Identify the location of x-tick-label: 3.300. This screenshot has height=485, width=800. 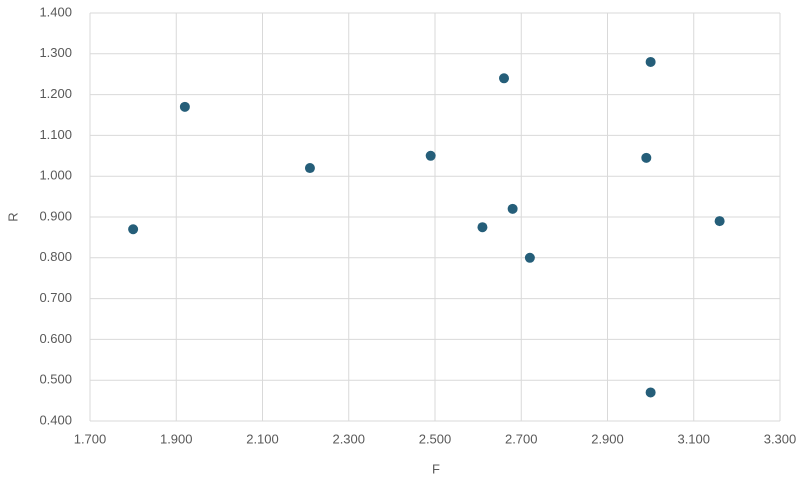
(780, 438).